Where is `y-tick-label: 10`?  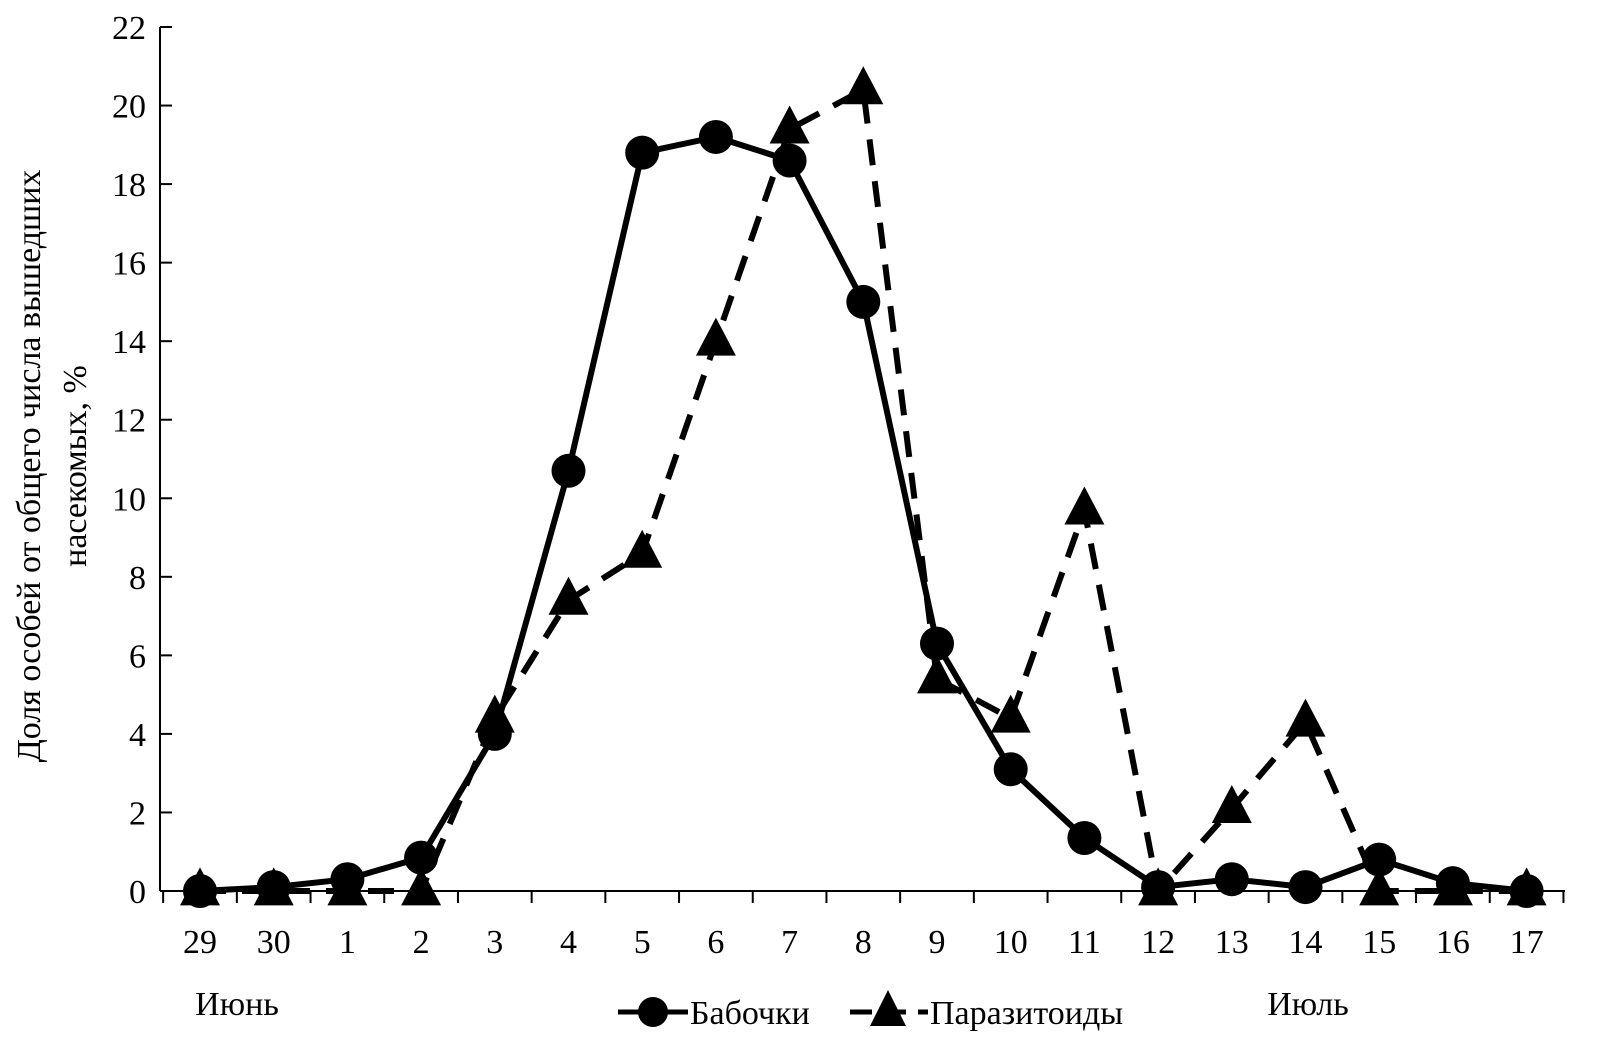
y-tick-label: 10 is located at coordinates (129, 499).